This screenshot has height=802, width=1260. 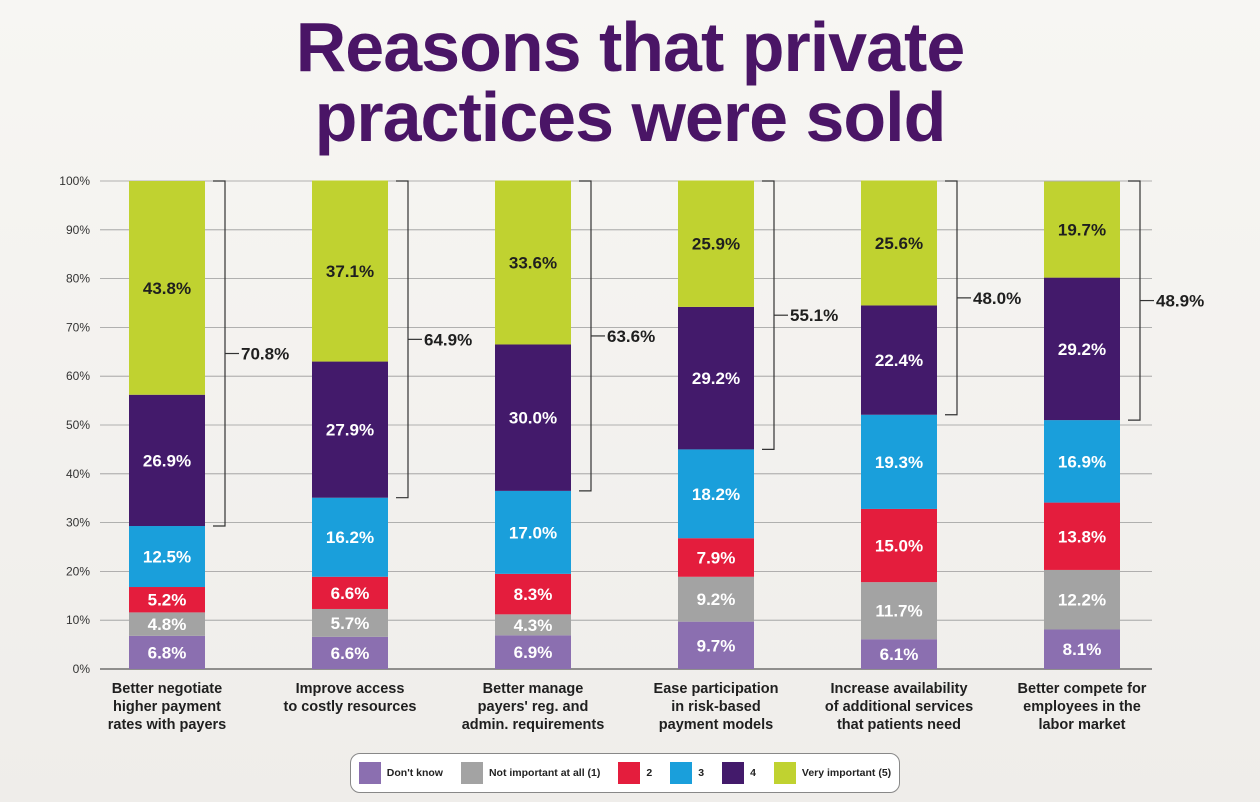 I want to click on category-label: Better manage, so click(x=533, y=689).